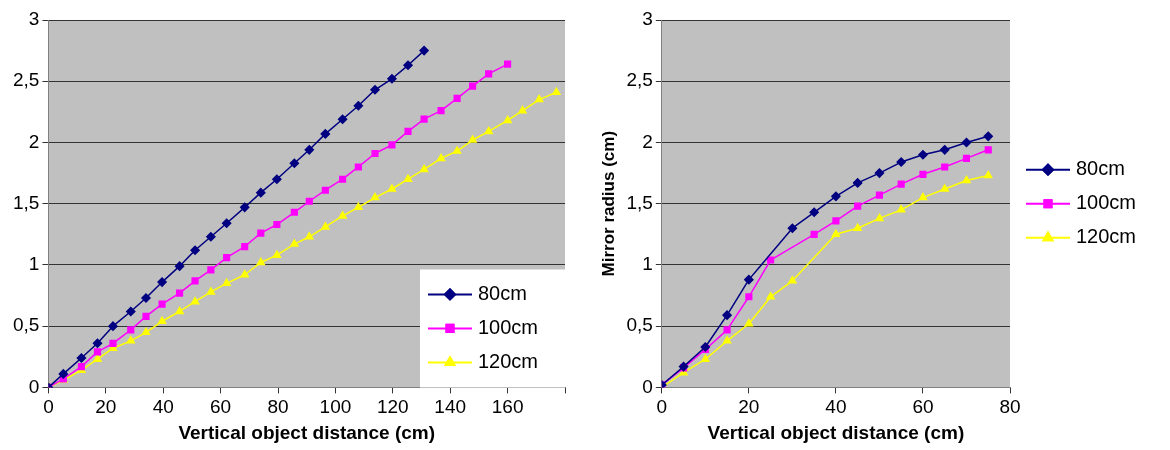 The width and height of the screenshot is (1170, 450). What do you see at coordinates (392, 407) in the screenshot?
I see `x-tick-label: 120` at bounding box center [392, 407].